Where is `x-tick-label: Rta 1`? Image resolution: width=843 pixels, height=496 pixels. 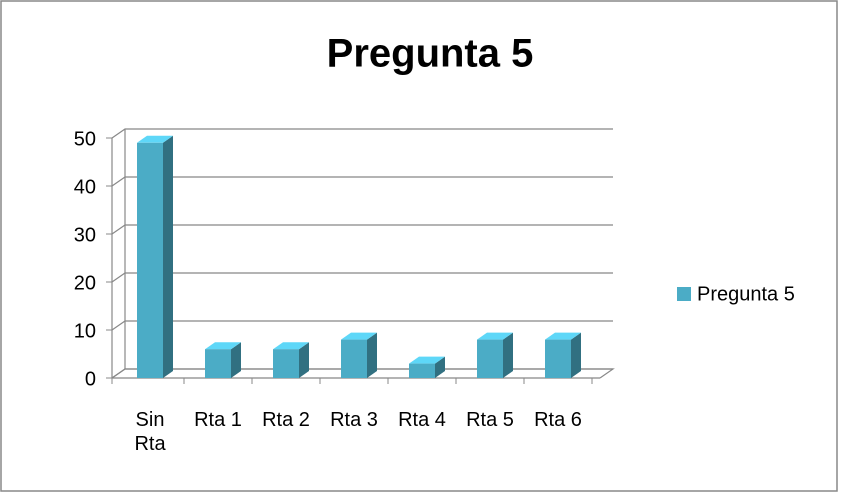 x-tick-label: Rta 1 is located at coordinates (218, 420).